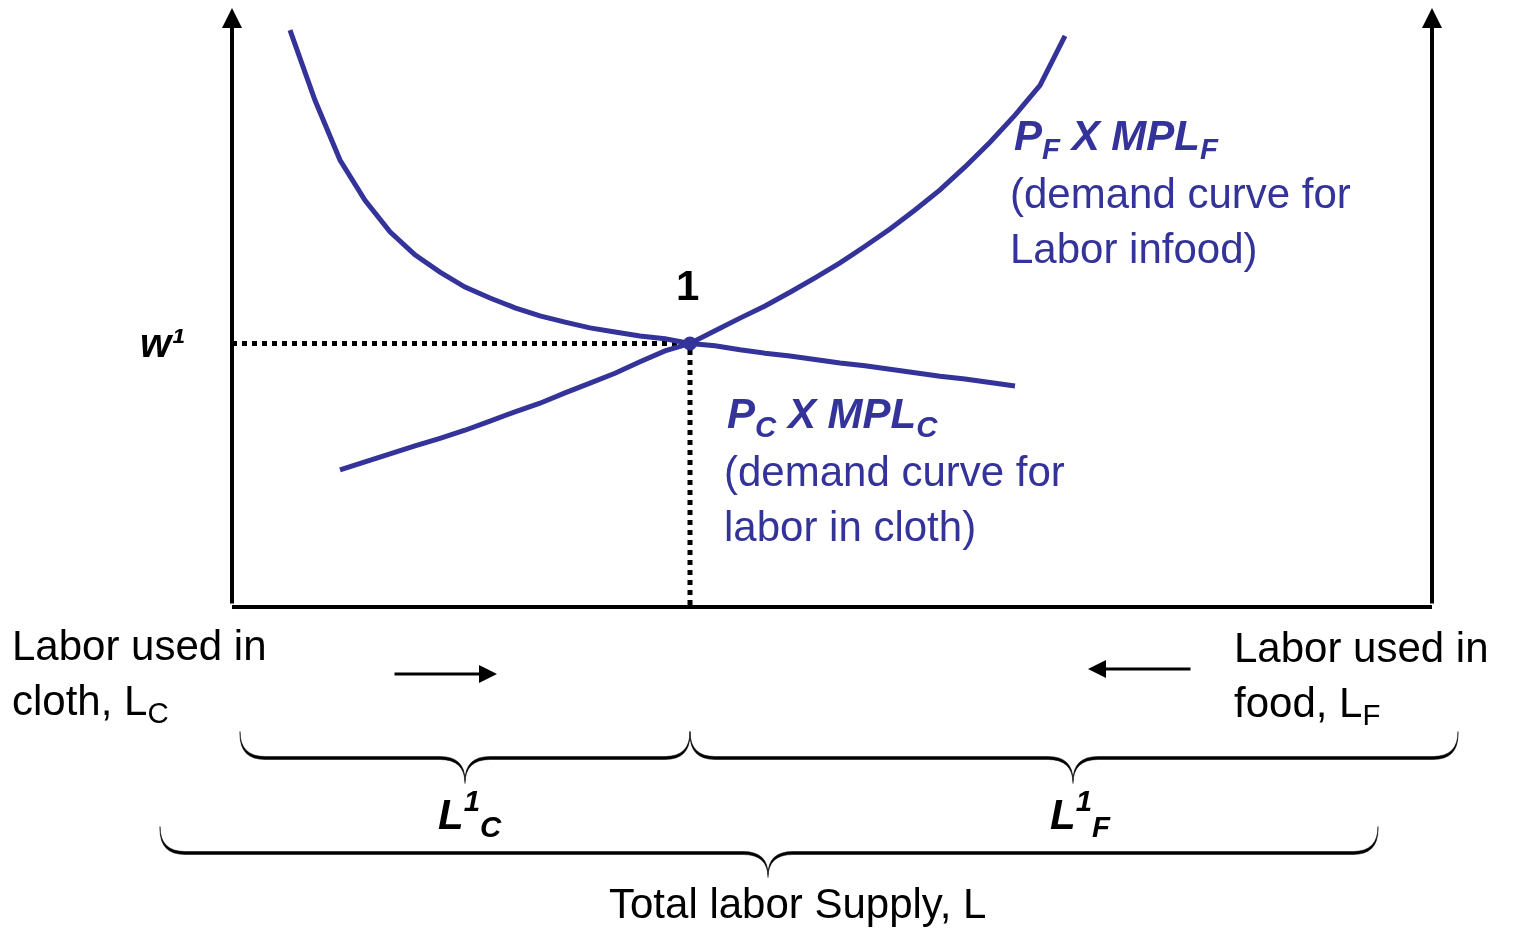 This screenshot has width=1532, height=930. Describe the element at coordinates (139, 676) in the screenshot. I see `text: Labor used in cloth, L$_{C}$` at that location.